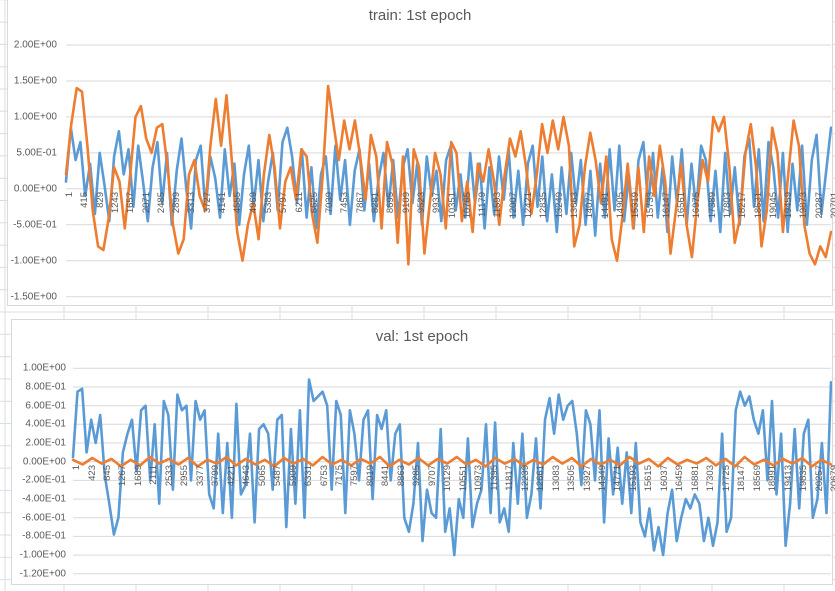  Describe the element at coordinates (131, 202) in the screenshot. I see `x-axis-tick-label: 1657` at that location.